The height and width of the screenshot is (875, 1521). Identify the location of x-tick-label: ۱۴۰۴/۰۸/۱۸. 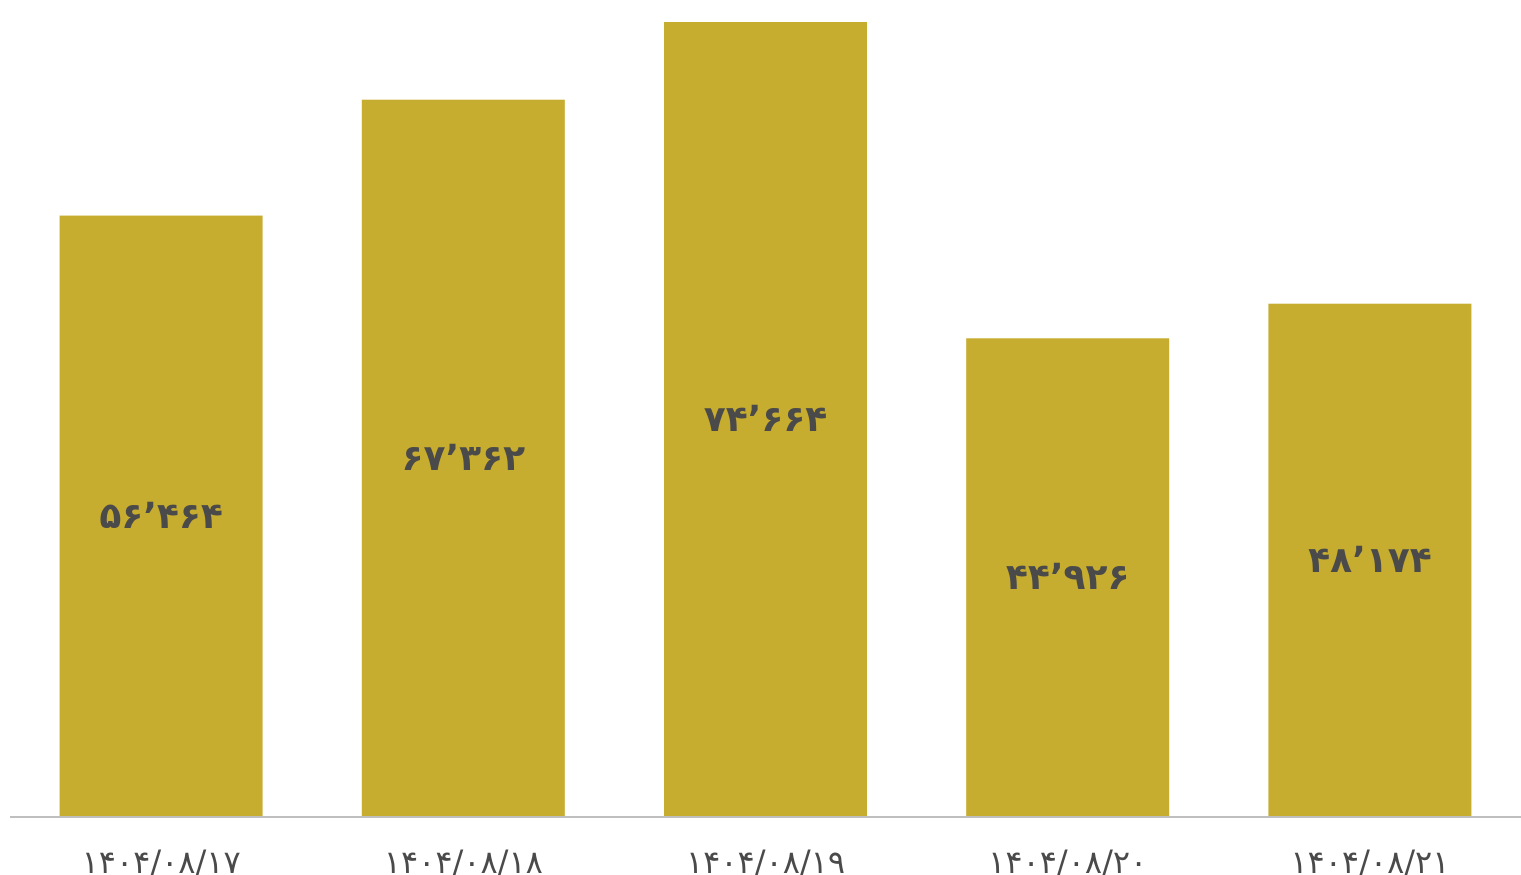
(463, 859).